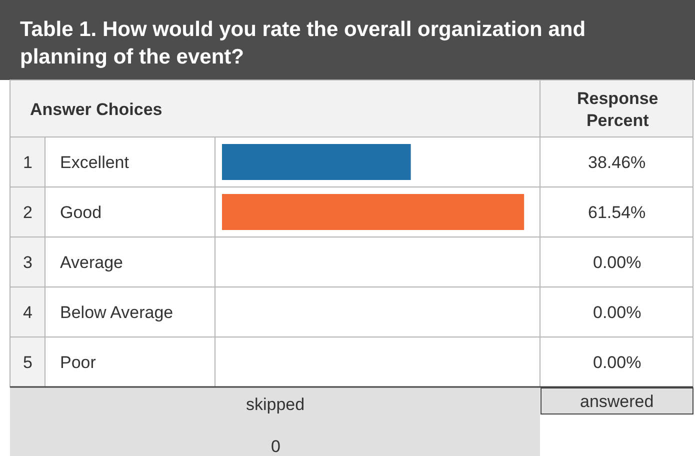  What do you see at coordinates (27, 262) in the screenshot?
I see `text: 3` at bounding box center [27, 262].